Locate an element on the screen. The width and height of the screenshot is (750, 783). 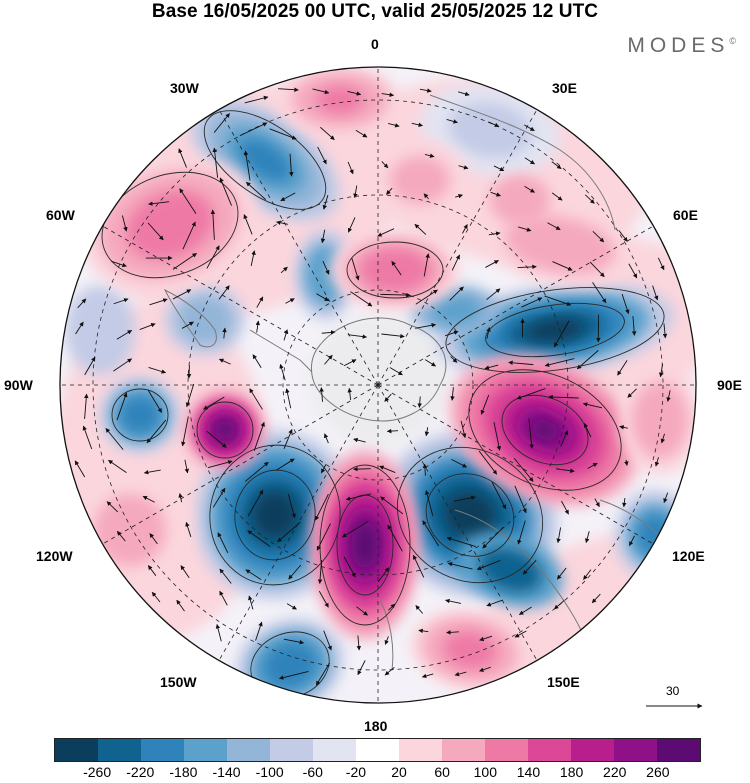
latitude-circle is located at coordinates (378, 385).